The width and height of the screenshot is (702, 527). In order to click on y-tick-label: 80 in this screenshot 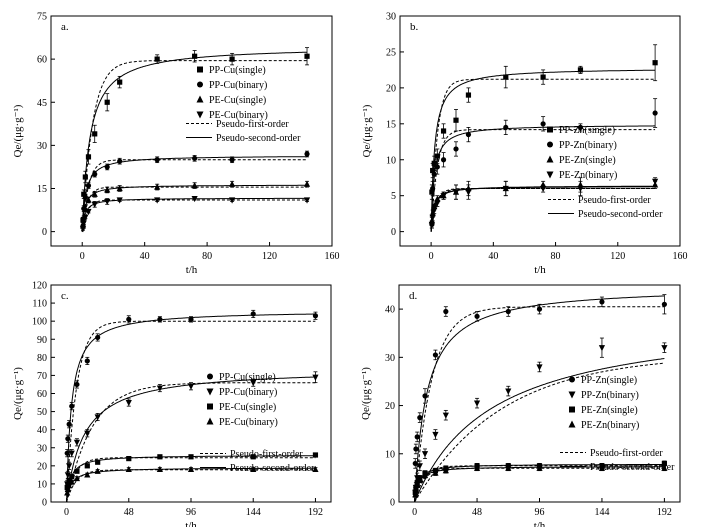, I will do `click(42, 358)`.